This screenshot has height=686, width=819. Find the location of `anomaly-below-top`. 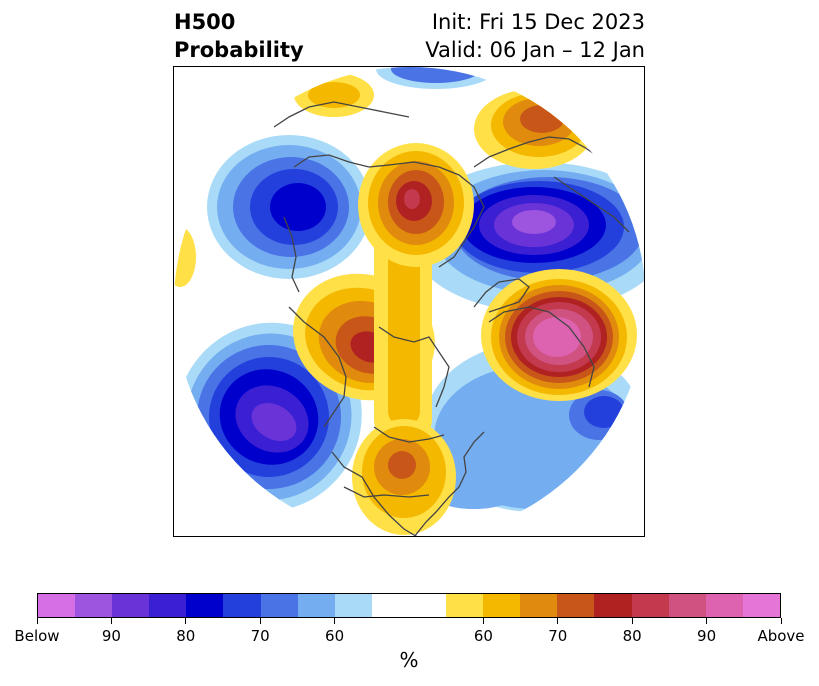

anomaly-below-top is located at coordinates (436, 78).